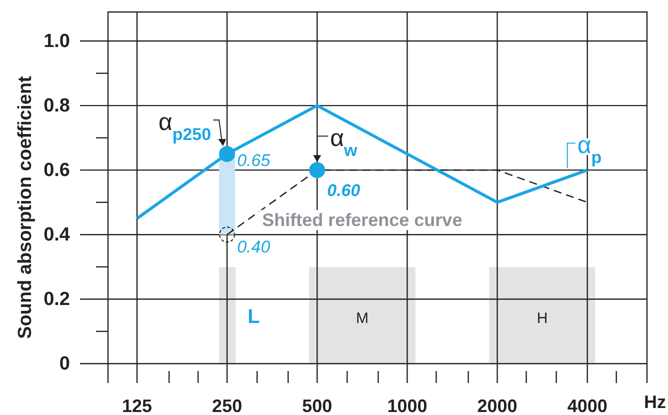 This screenshot has width=668, height=415. What do you see at coordinates (57, 171) in the screenshot?
I see `y-tick-label: 0.6` at bounding box center [57, 171].